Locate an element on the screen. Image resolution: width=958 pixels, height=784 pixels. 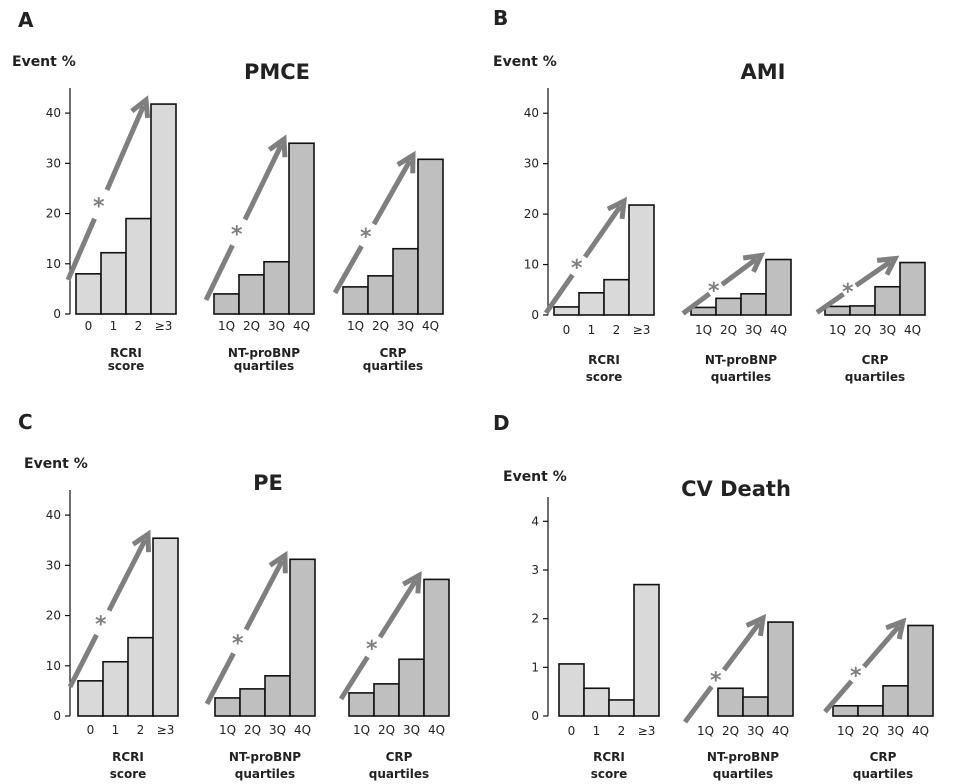
y-tick-label: 0 is located at coordinates (535, 716).